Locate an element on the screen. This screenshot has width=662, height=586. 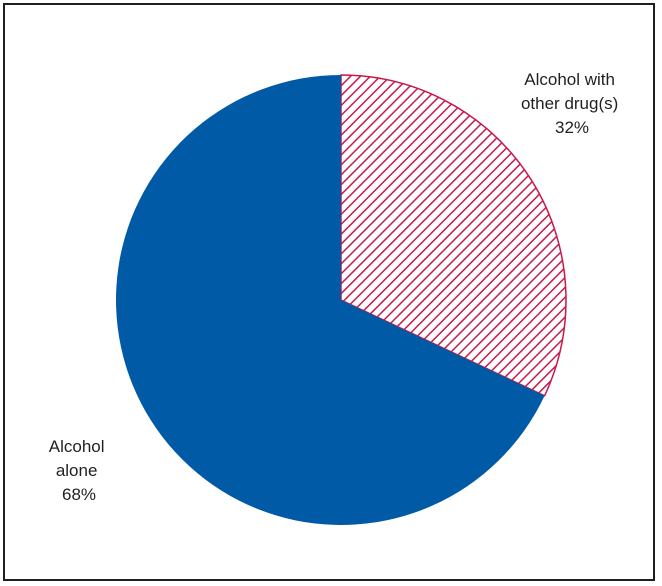
slice-label-line-1: Alcohol is located at coordinates (77, 446).